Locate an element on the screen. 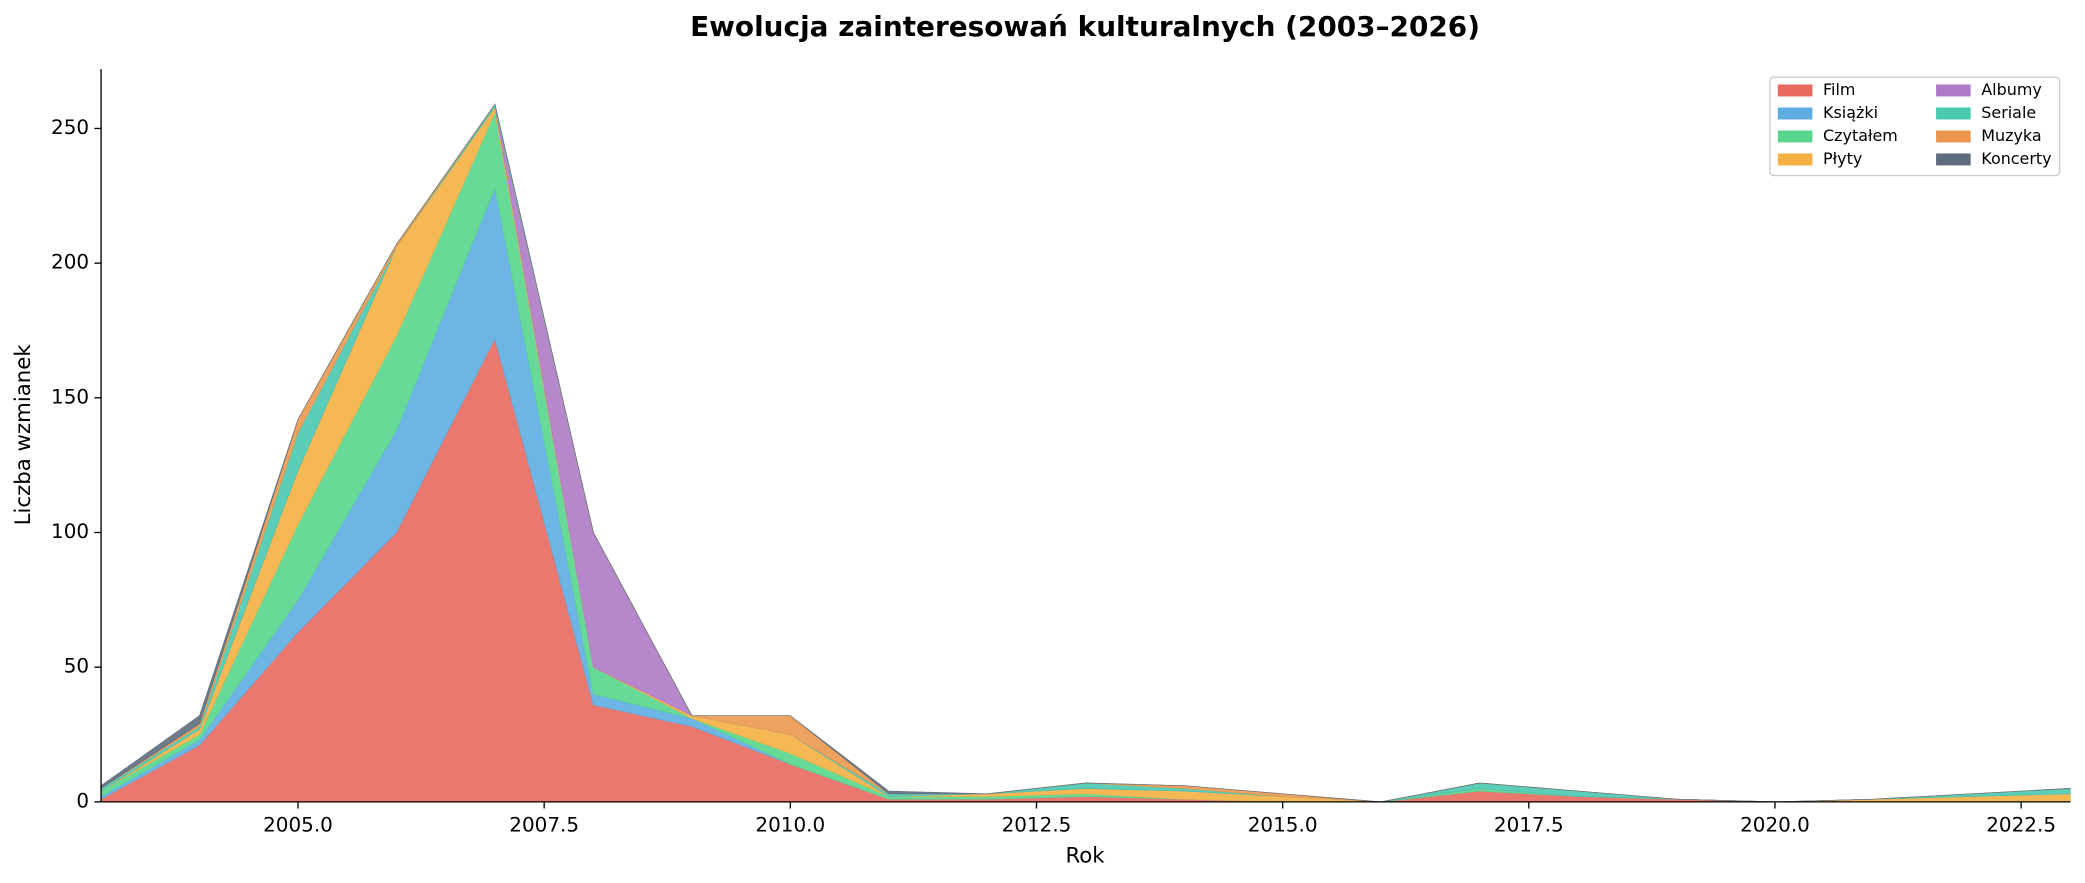 This screenshot has height=883, width=2085. legend-label: Seriale is located at coordinates (2008, 112).